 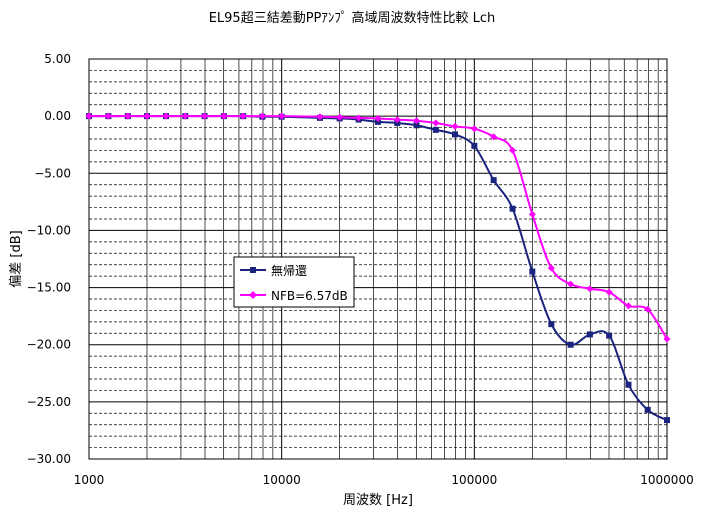 I want to click on legend-label-series-0: 無帰還, so click(x=289, y=270).